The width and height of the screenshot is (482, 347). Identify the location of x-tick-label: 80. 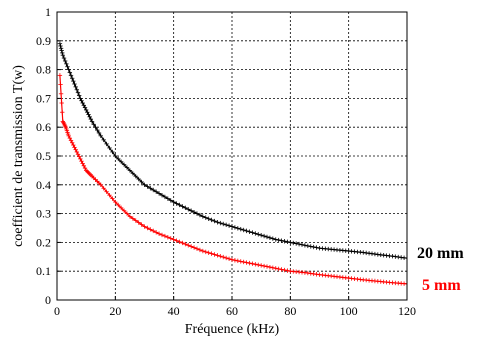
(290, 311).